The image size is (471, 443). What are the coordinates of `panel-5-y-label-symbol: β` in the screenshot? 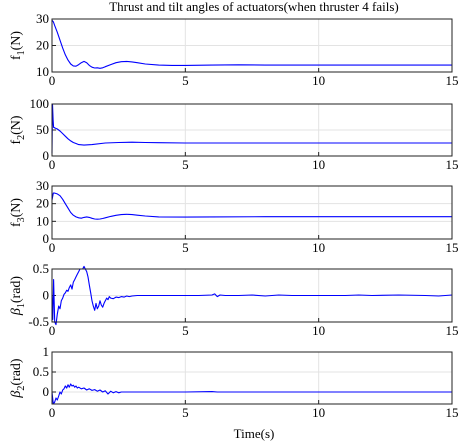 It's located at (16, 395).